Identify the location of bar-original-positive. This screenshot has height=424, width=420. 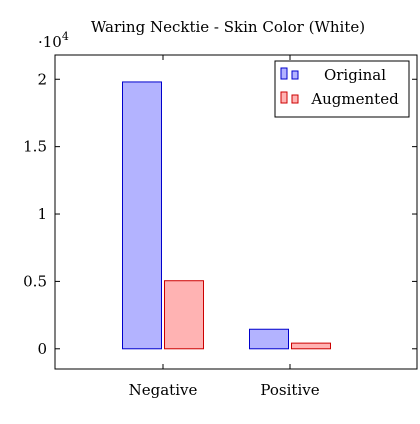
(269, 339).